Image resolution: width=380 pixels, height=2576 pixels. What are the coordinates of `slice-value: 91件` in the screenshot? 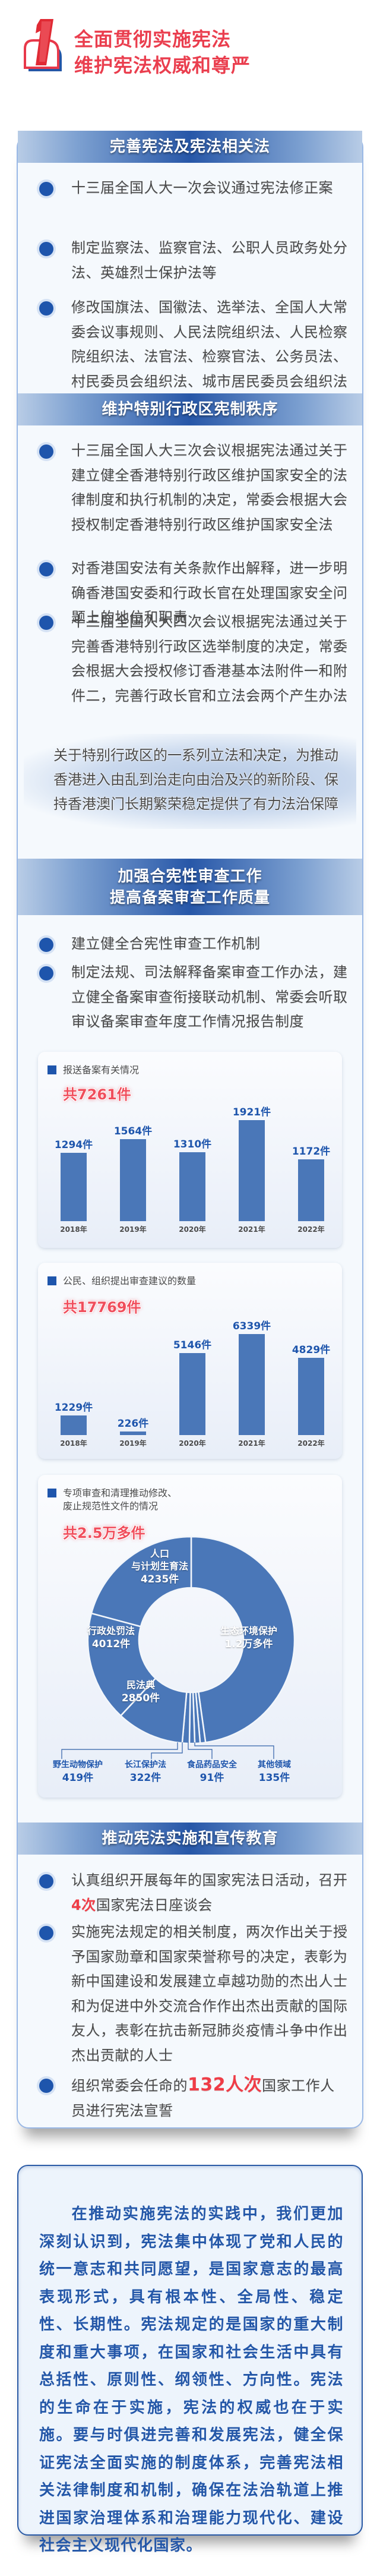 It's located at (212, 1778).